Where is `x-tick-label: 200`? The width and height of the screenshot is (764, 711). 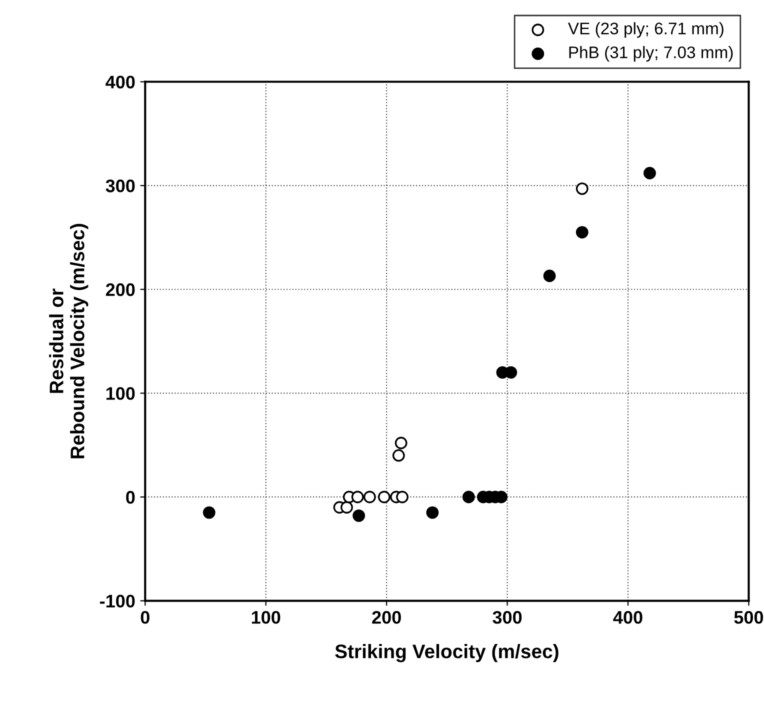
x-tick-label: 200 is located at coordinates (386, 617).